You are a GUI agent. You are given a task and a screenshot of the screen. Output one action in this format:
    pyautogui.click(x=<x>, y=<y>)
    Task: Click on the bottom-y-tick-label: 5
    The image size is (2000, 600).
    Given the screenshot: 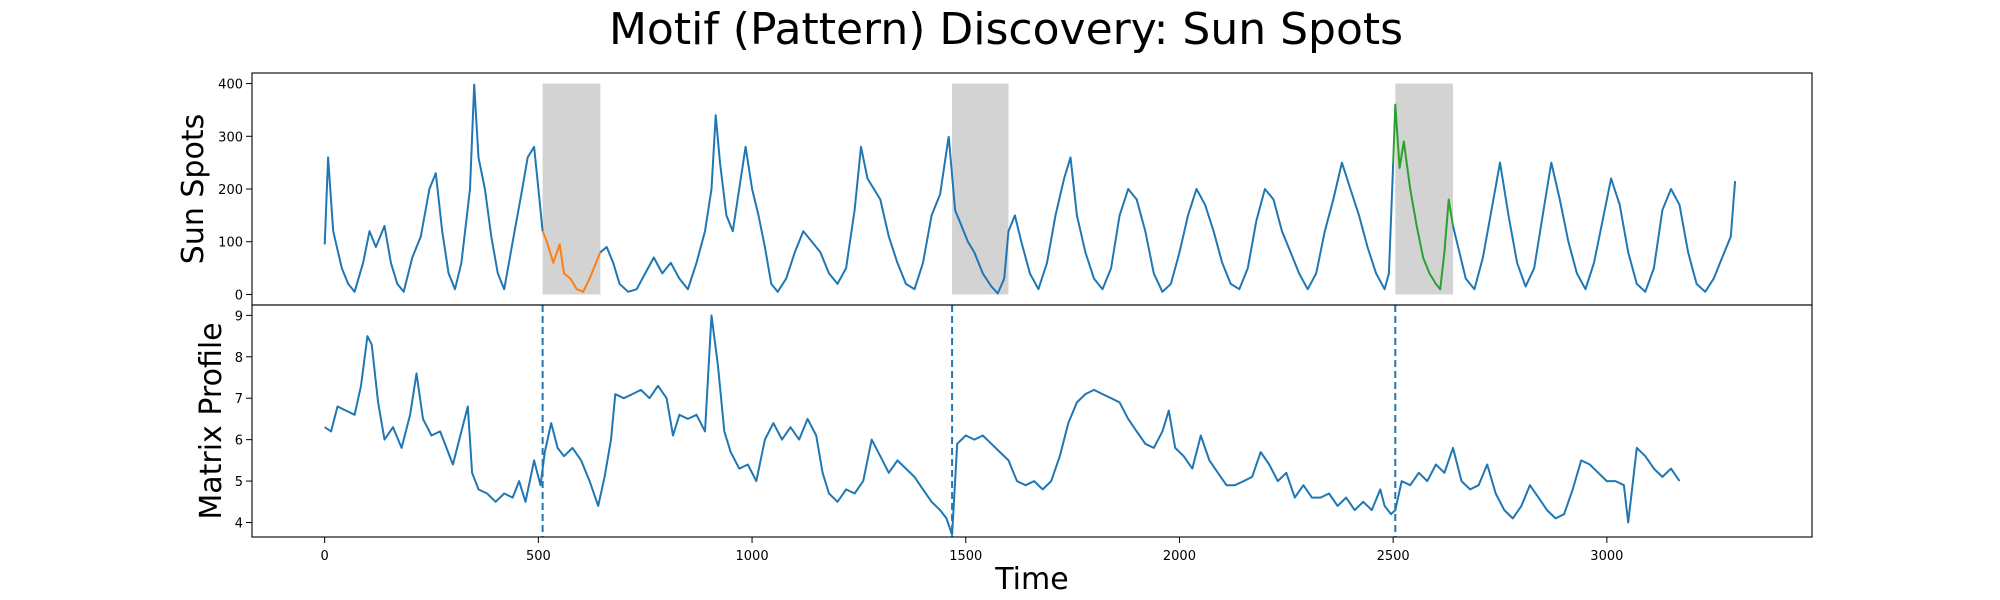 What is the action you would take?
    pyautogui.click(x=239, y=482)
    